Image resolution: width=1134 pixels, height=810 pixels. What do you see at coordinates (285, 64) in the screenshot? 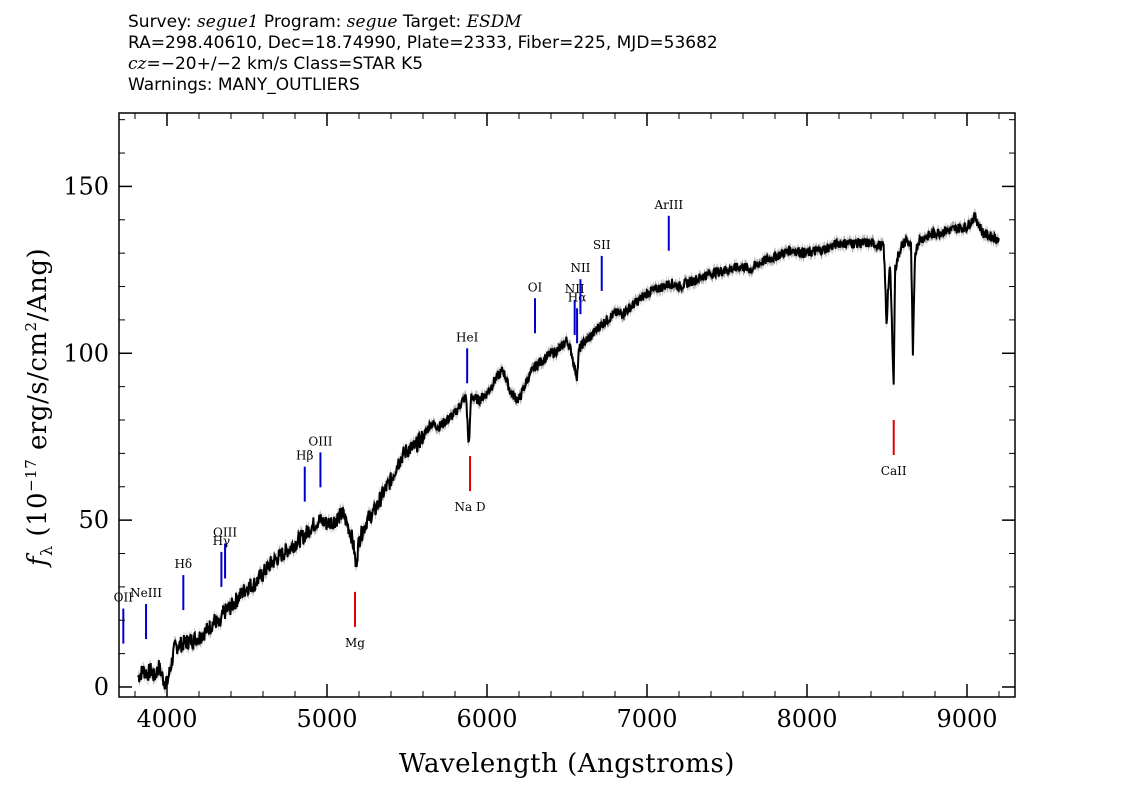
I see `redshift-class-text: =−20+/−2 km/s Class=STAR K5` at bounding box center [285, 64].